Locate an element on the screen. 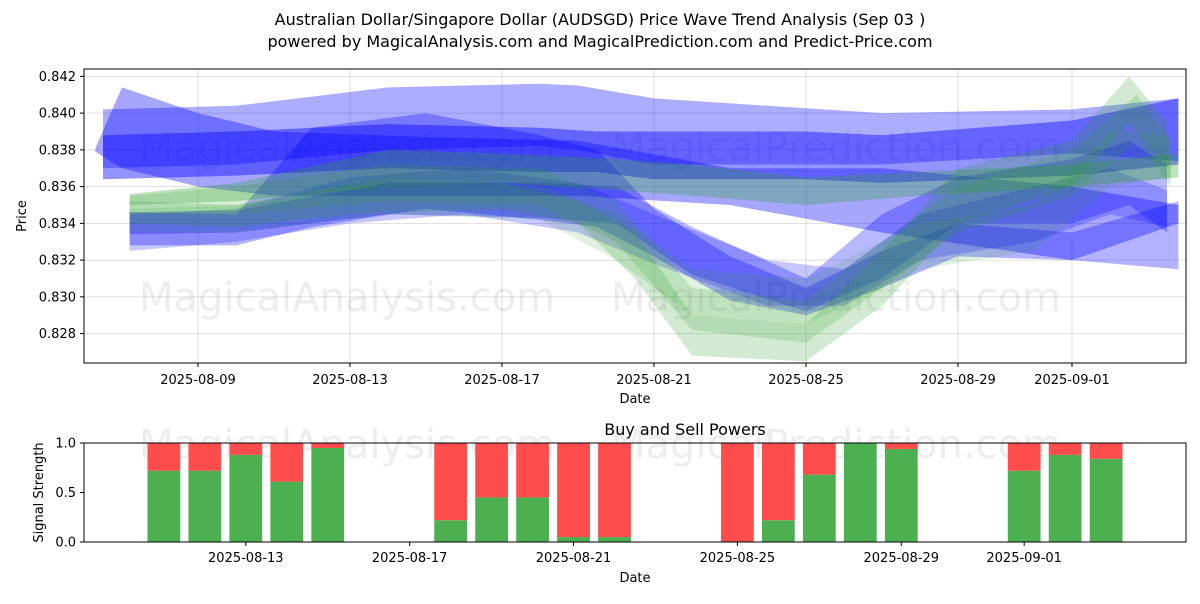  price-y-tick-label: 0.836 is located at coordinates (57, 187).